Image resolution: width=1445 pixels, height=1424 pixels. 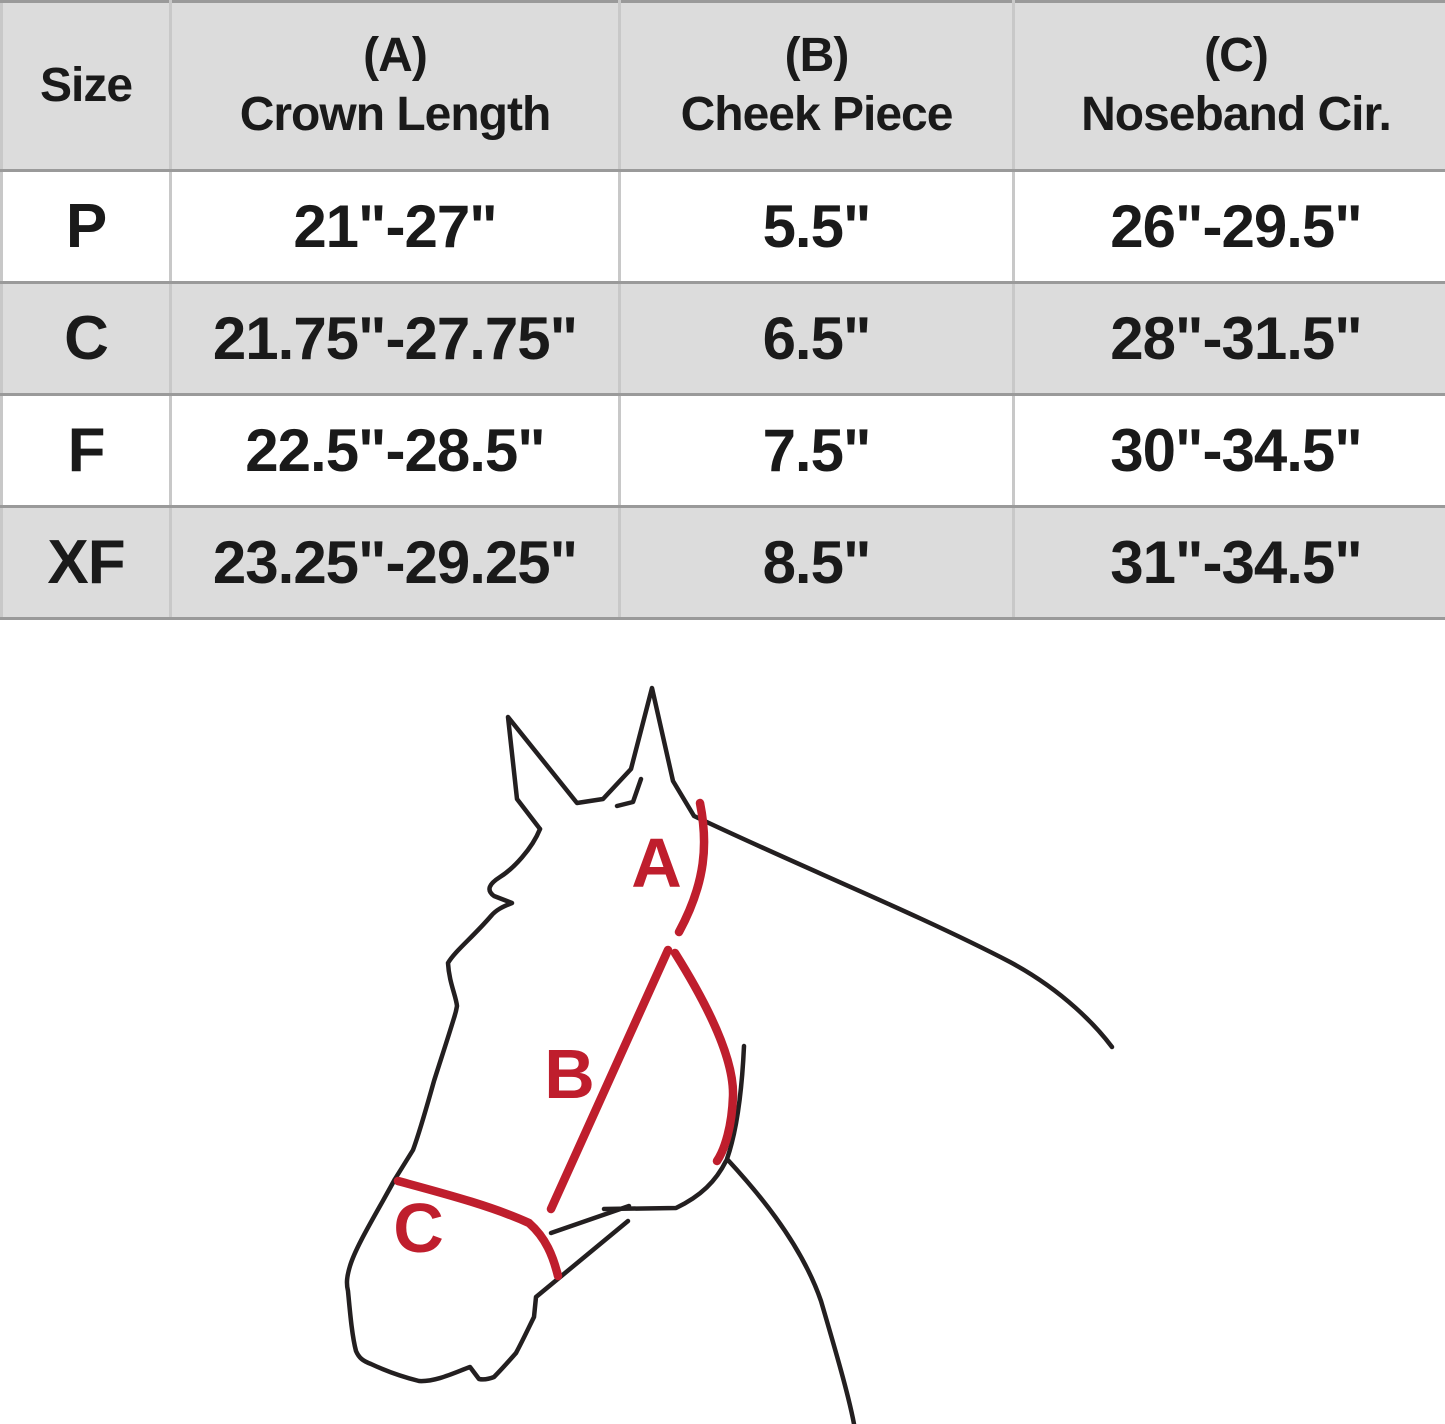 I want to click on column-tag-crown: (A), so click(x=395, y=56).